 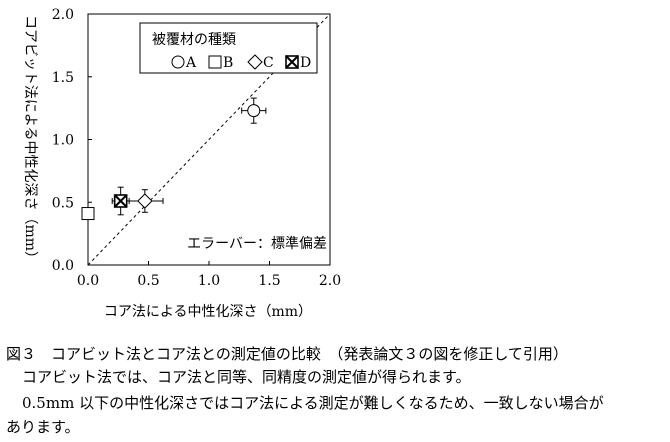 What do you see at coordinates (88, 281) in the screenshot?
I see `x-tick-label: 0.0` at bounding box center [88, 281].